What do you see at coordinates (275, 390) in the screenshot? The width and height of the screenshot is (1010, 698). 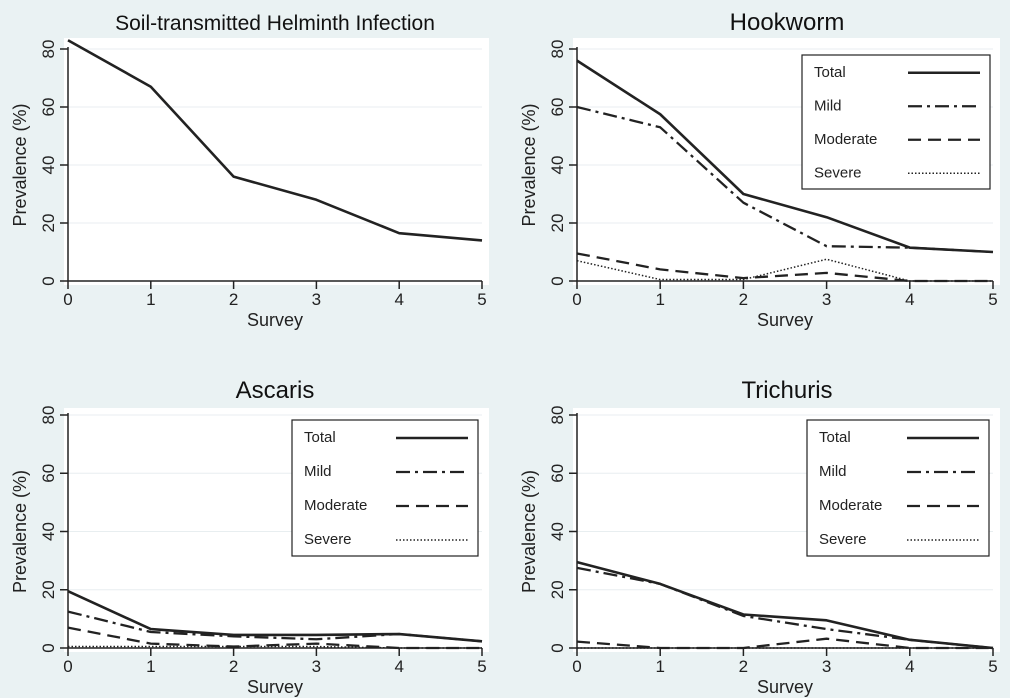 I see `chart-title: Ascaris` at bounding box center [275, 390].